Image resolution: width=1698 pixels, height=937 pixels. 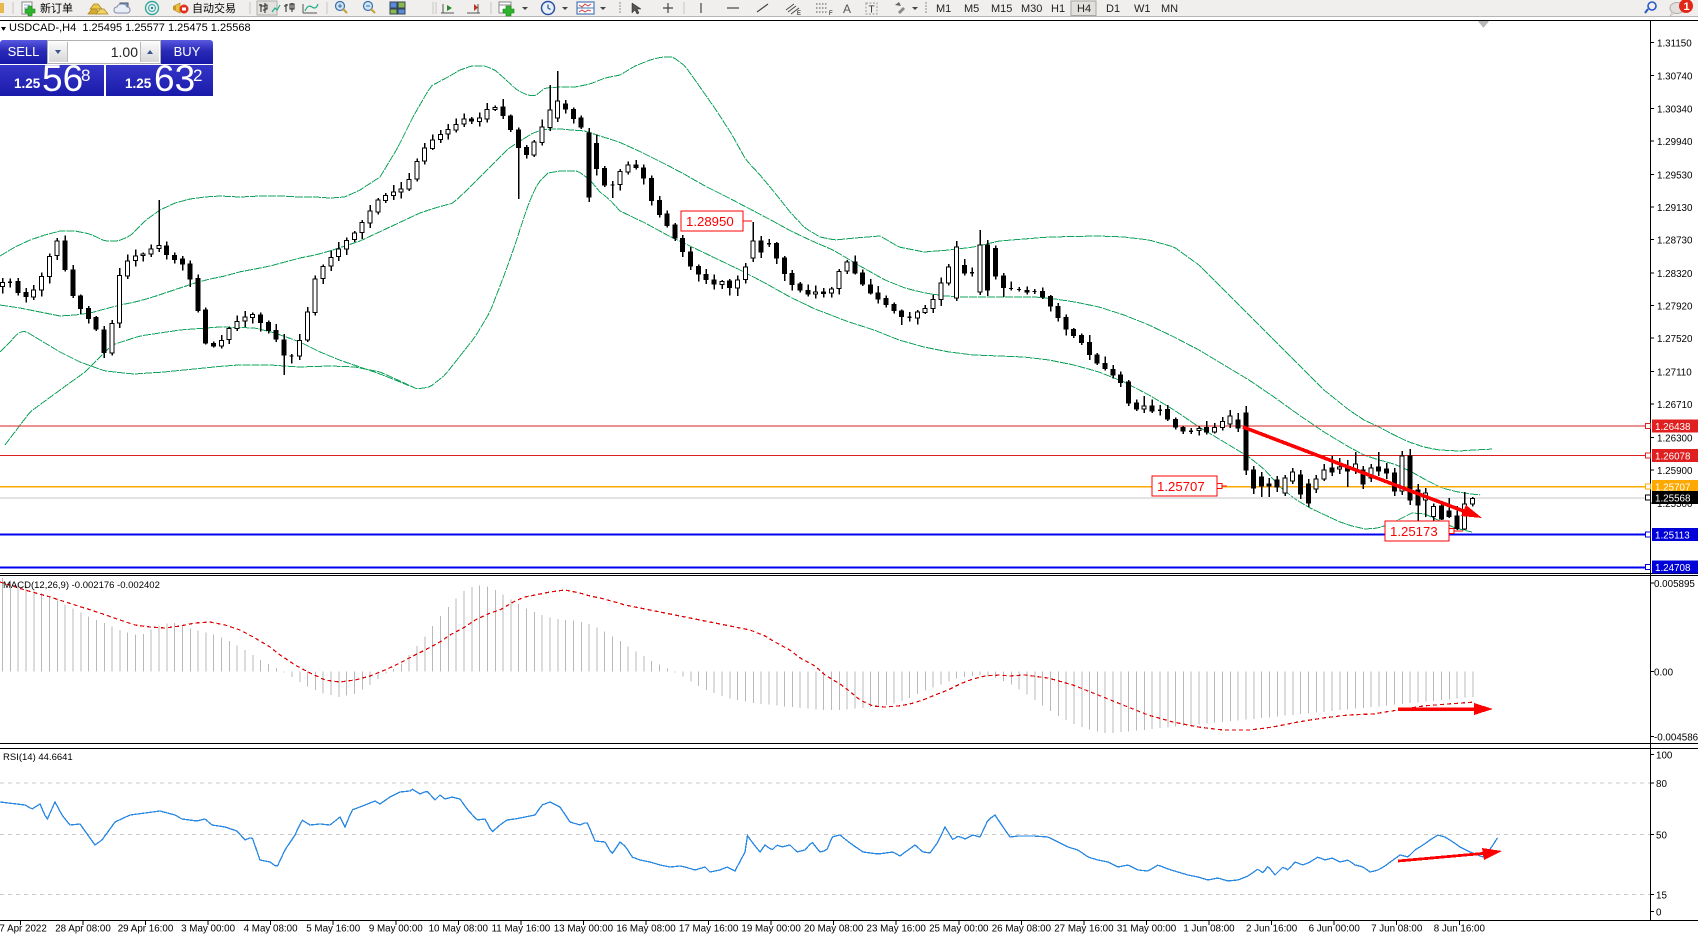 What do you see at coordinates (1675, 241) in the screenshot?
I see `svg-text: 1.28730` at bounding box center [1675, 241].